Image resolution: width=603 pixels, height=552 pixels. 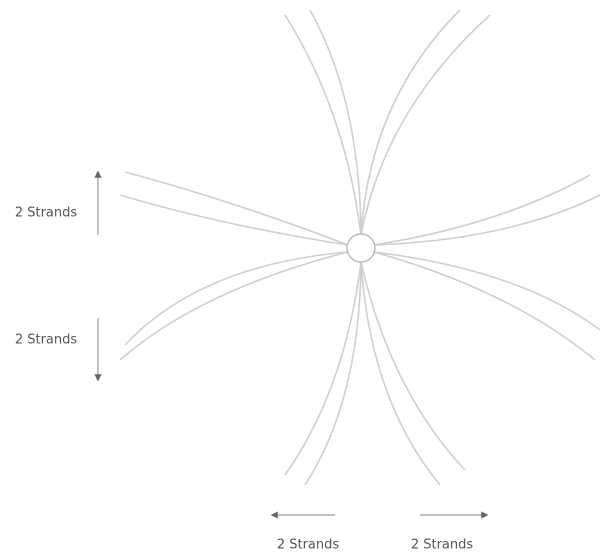 I want to click on center-ring, so click(x=361, y=248).